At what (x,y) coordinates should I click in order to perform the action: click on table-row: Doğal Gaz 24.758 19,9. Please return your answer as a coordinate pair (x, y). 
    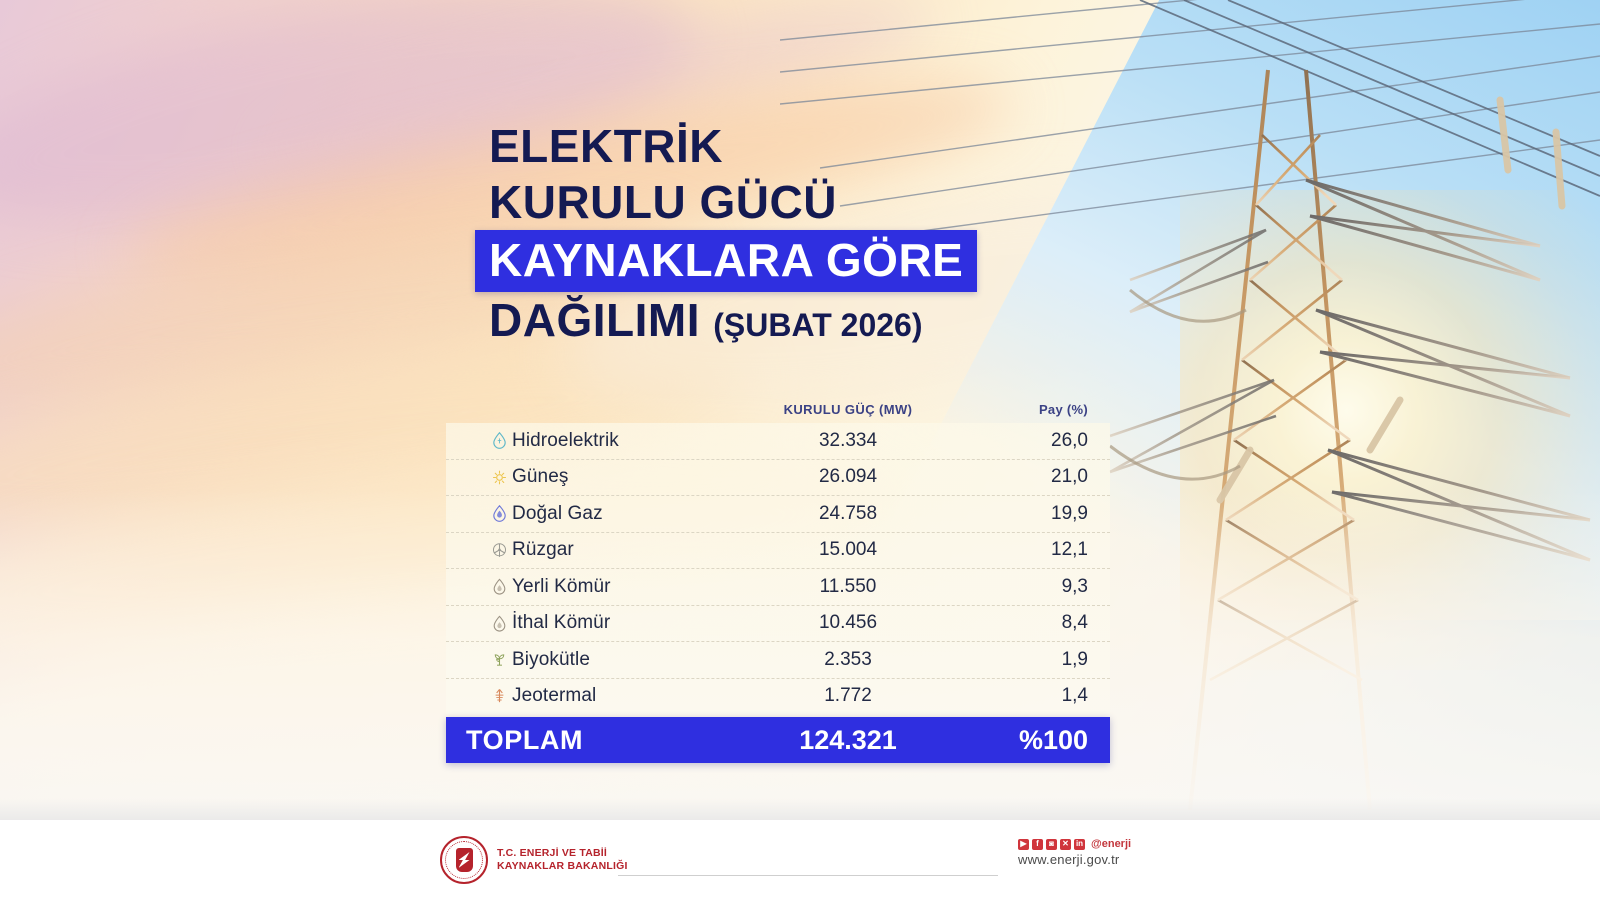
    Looking at the image, I should click on (778, 514).